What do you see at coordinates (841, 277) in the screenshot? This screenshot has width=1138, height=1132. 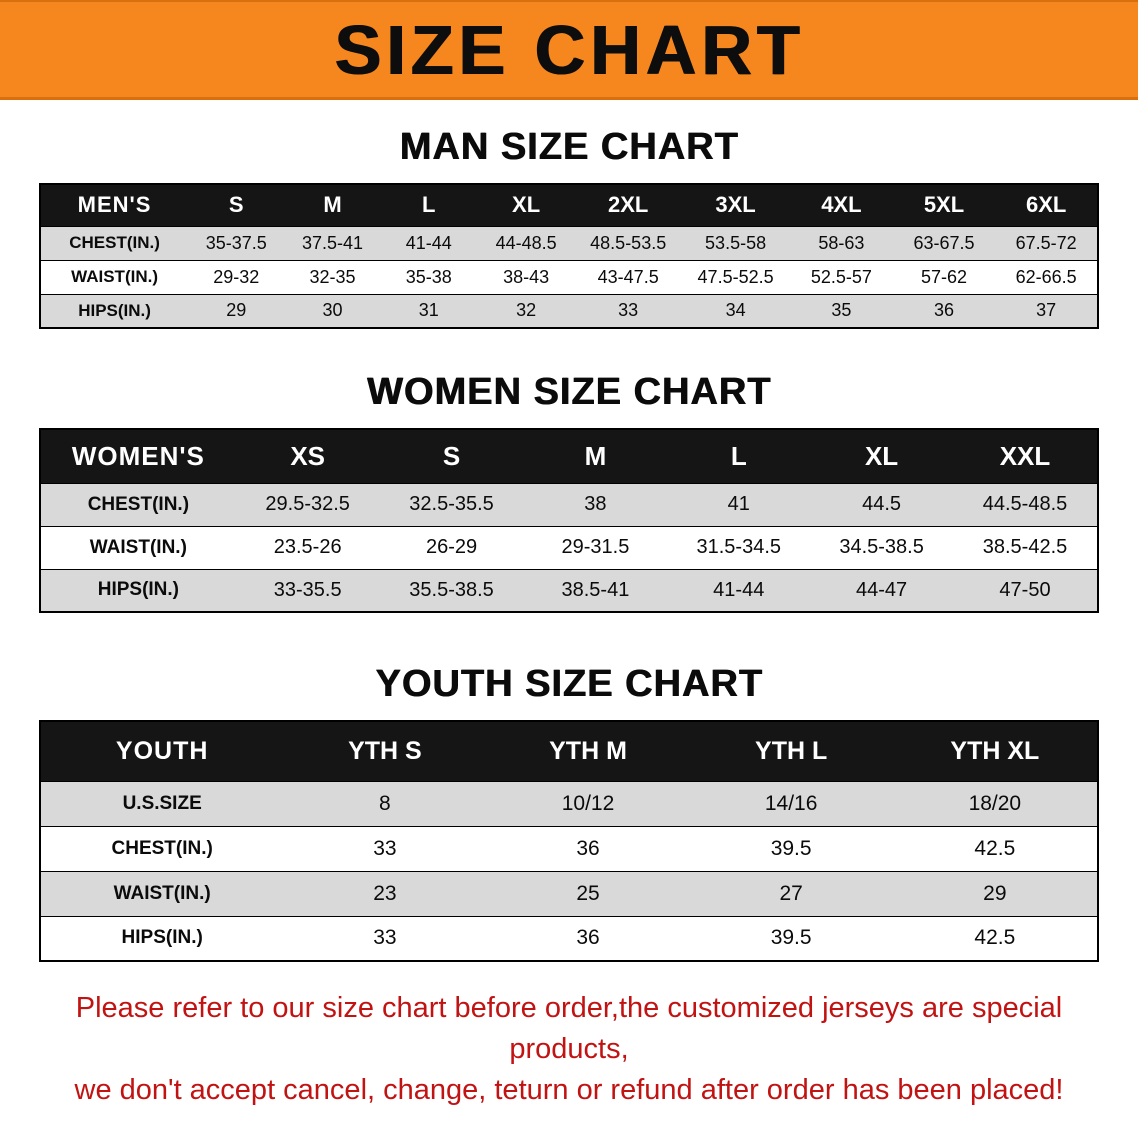 I see `size-cell: 52.5-57` at bounding box center [841, 277].